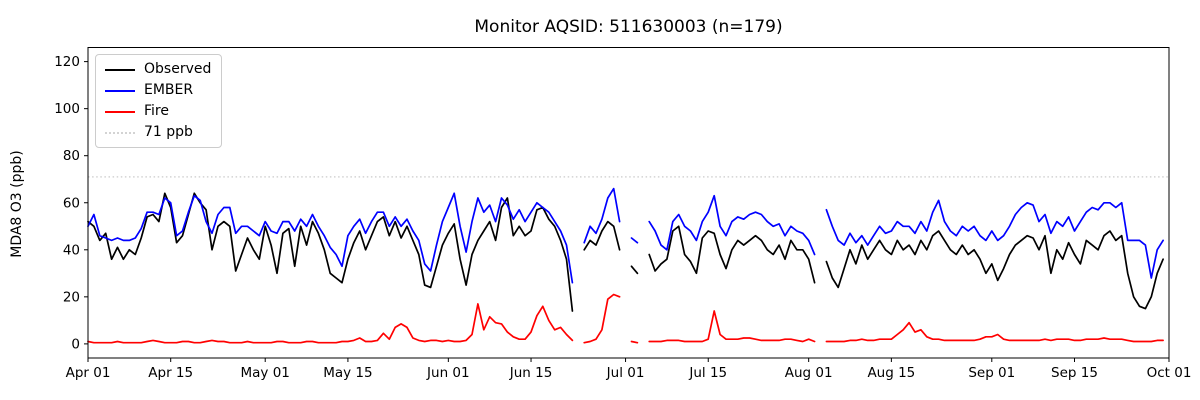 This screenshot has width=1200, height=400. I want to click on legend-entry-reference: 71 ppb, so click(158, 132).